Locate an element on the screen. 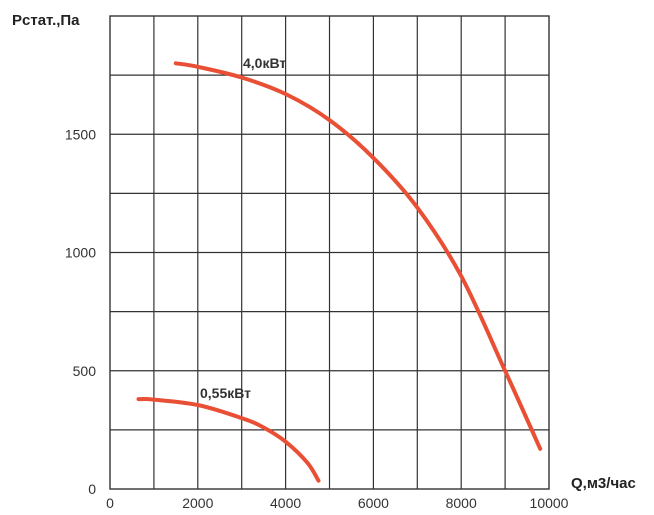 The image size is (654, 515). x-axis-label: Q,м3/час is located at coordinates (603, 483).